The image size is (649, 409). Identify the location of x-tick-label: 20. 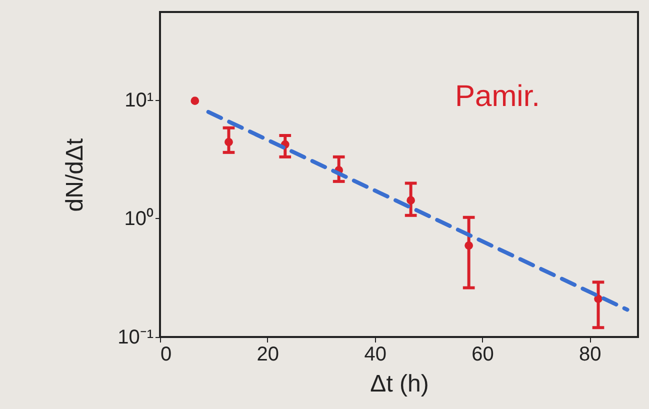
(268, 355).